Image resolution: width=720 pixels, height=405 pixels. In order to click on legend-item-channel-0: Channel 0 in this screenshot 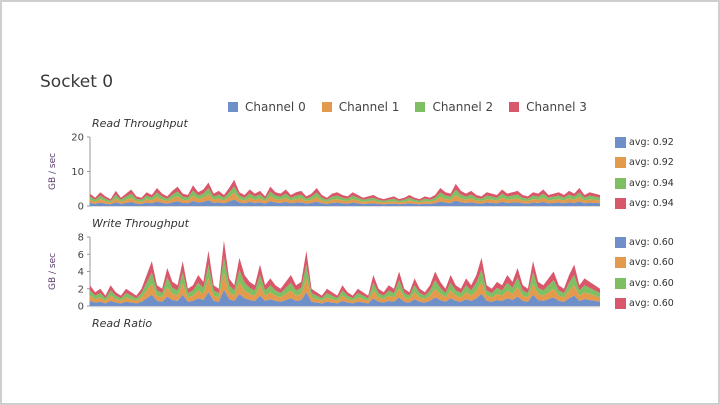, I will do `click(267, 107)`.